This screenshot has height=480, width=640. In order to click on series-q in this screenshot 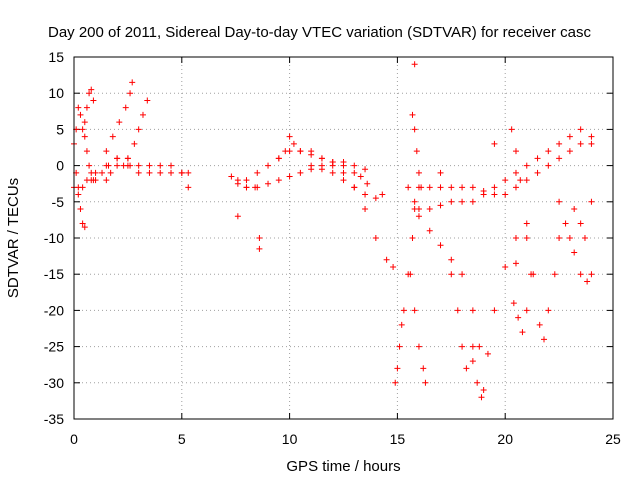, I will do `click(505, 169)`.